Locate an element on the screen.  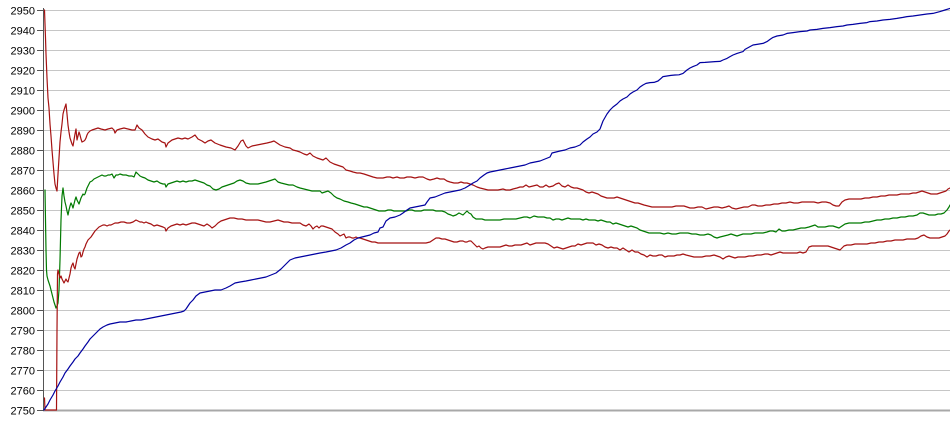
y-axis-label: 2860 is located at coordinates (23, 192).